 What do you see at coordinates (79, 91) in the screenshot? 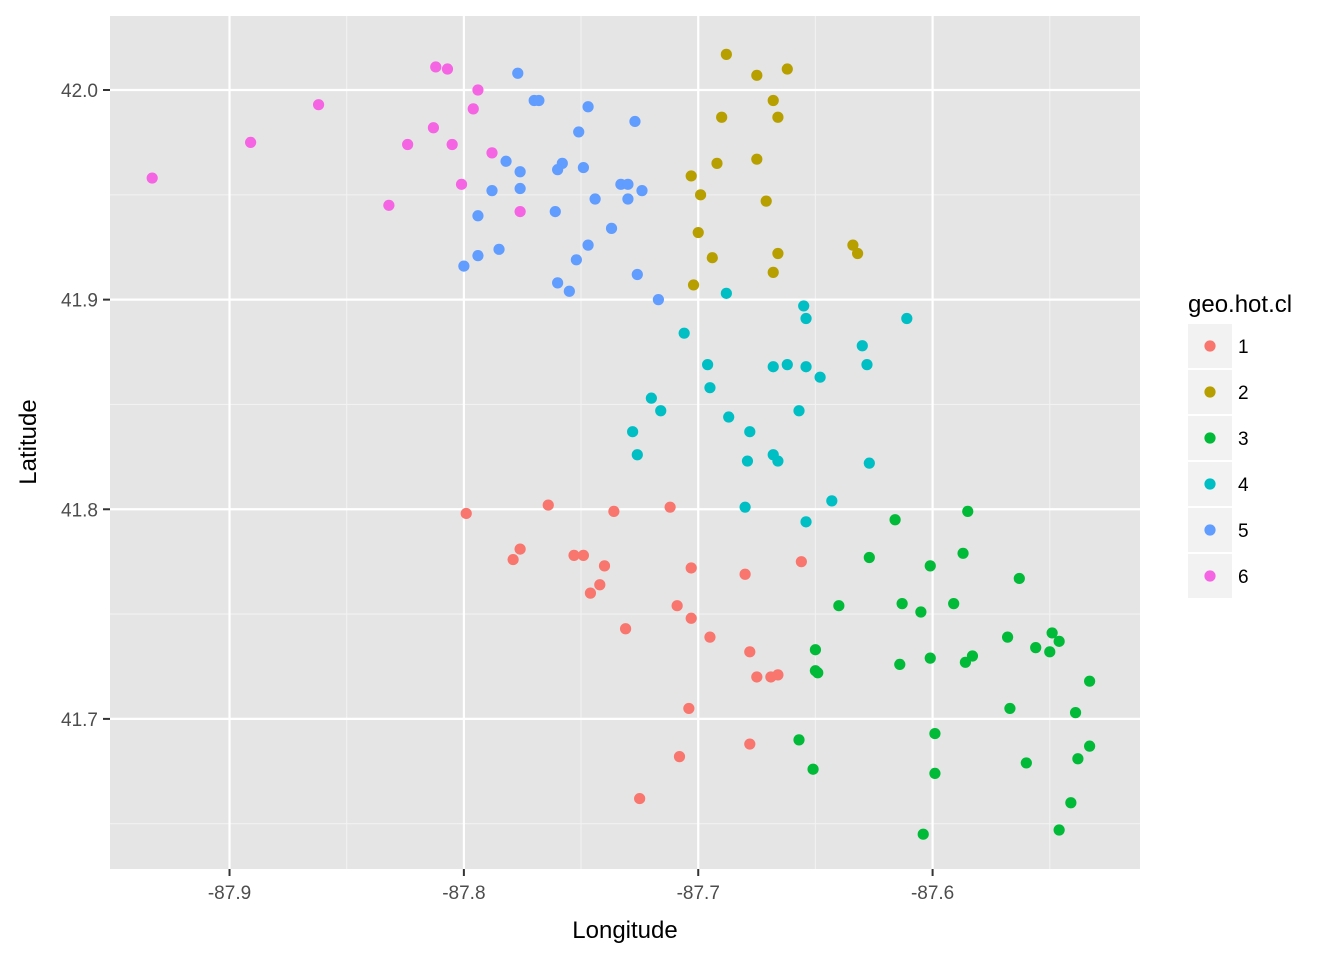
I see `y-tick-label: 42.0` at bounding box center [79, 91].